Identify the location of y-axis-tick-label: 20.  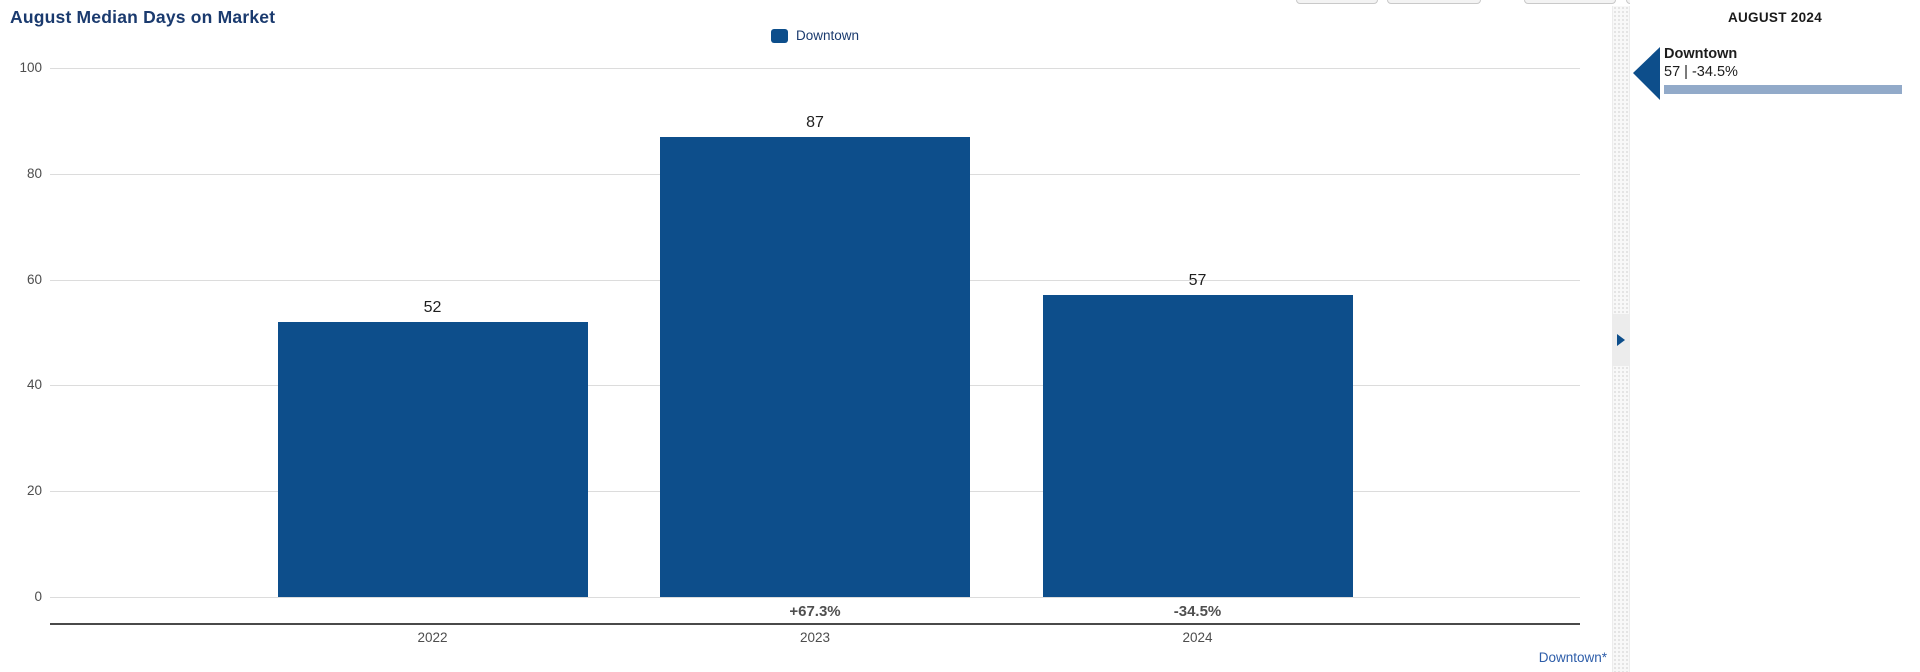
(34, 491).